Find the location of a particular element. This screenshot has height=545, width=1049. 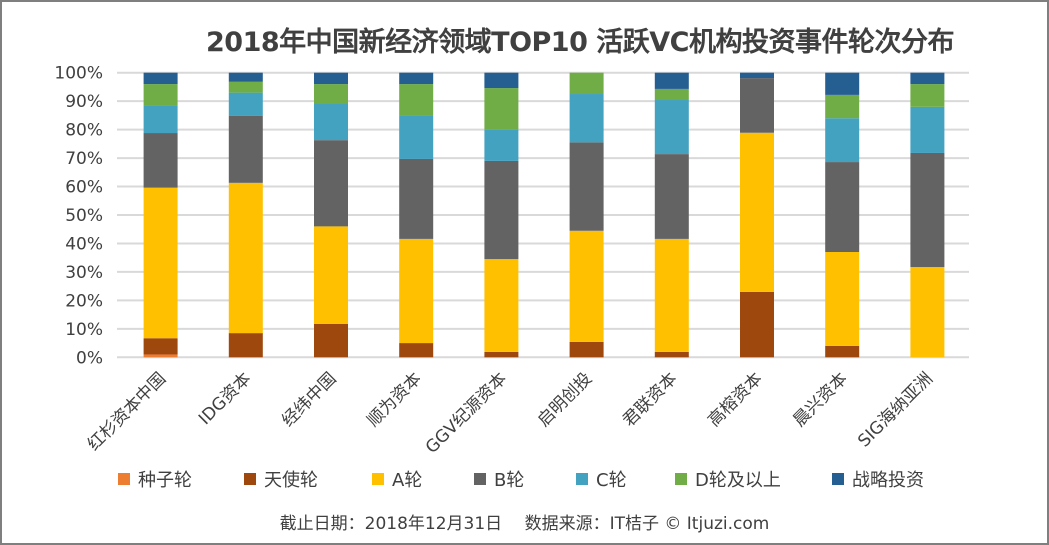

legend: 种子轮 天使轮 A轮 B轮 C轮 D轮及以上 战略投资 is located at coordinates (524, 480).